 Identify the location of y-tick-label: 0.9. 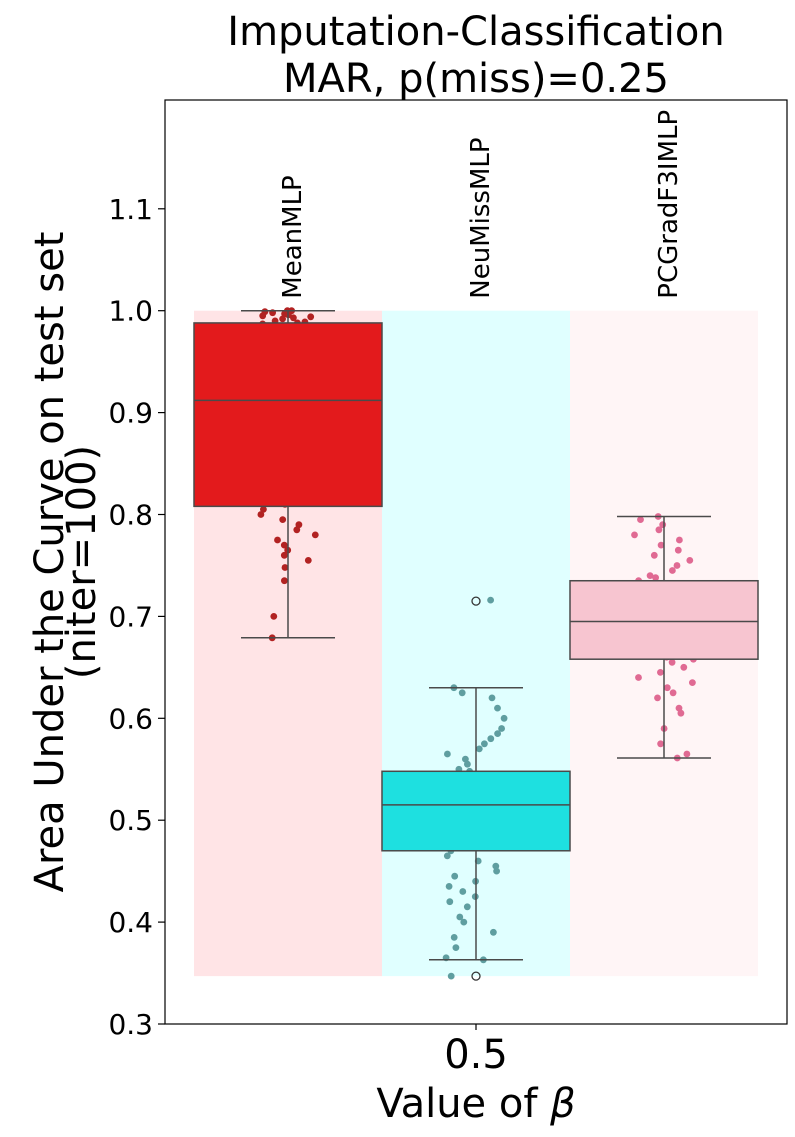
(130, 413).